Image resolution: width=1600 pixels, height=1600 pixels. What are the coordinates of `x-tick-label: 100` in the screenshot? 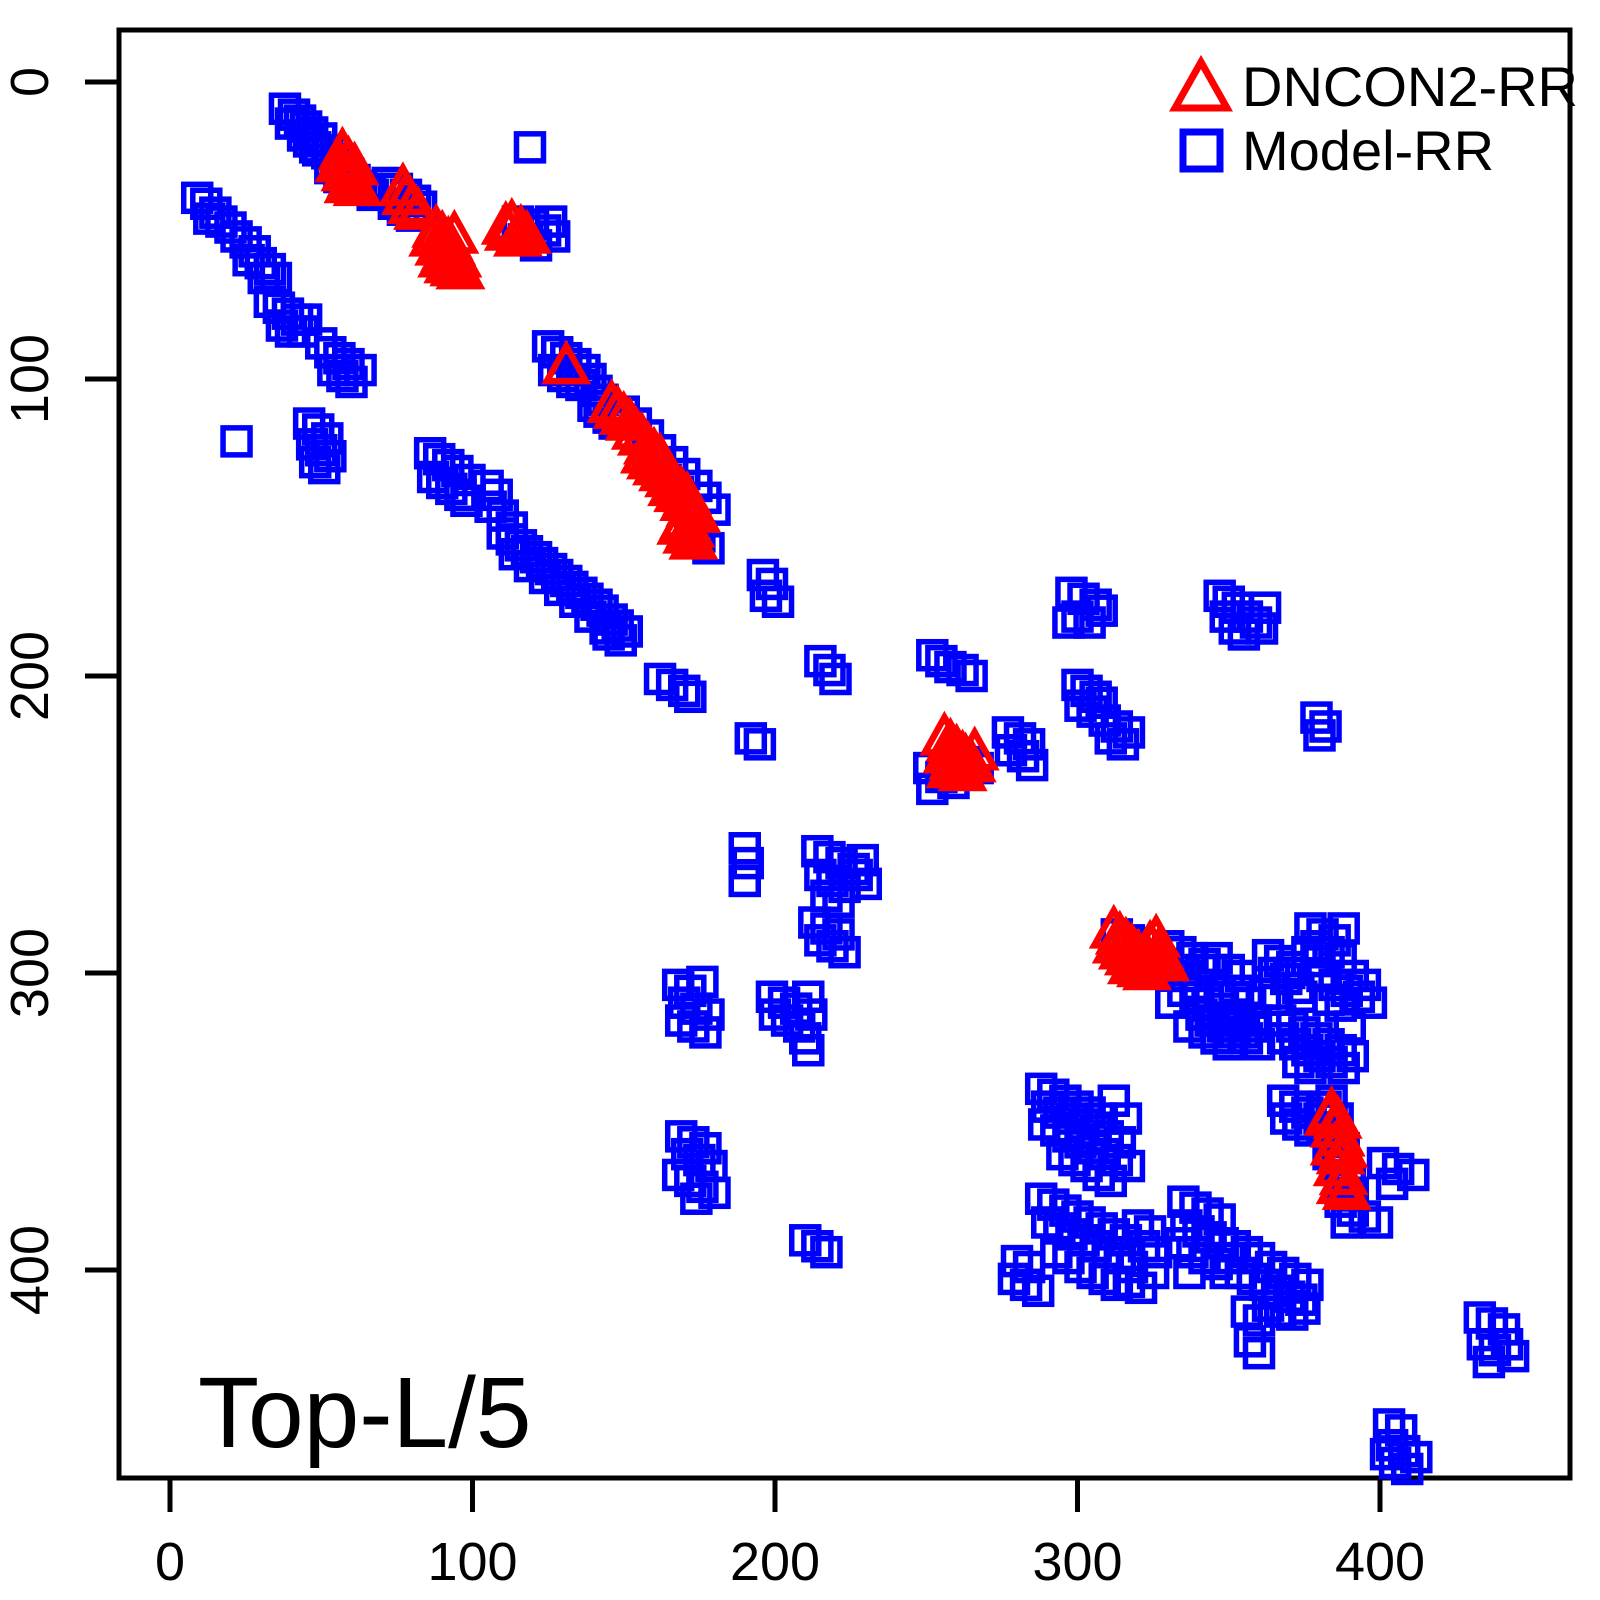 It's located at (472, 1562).